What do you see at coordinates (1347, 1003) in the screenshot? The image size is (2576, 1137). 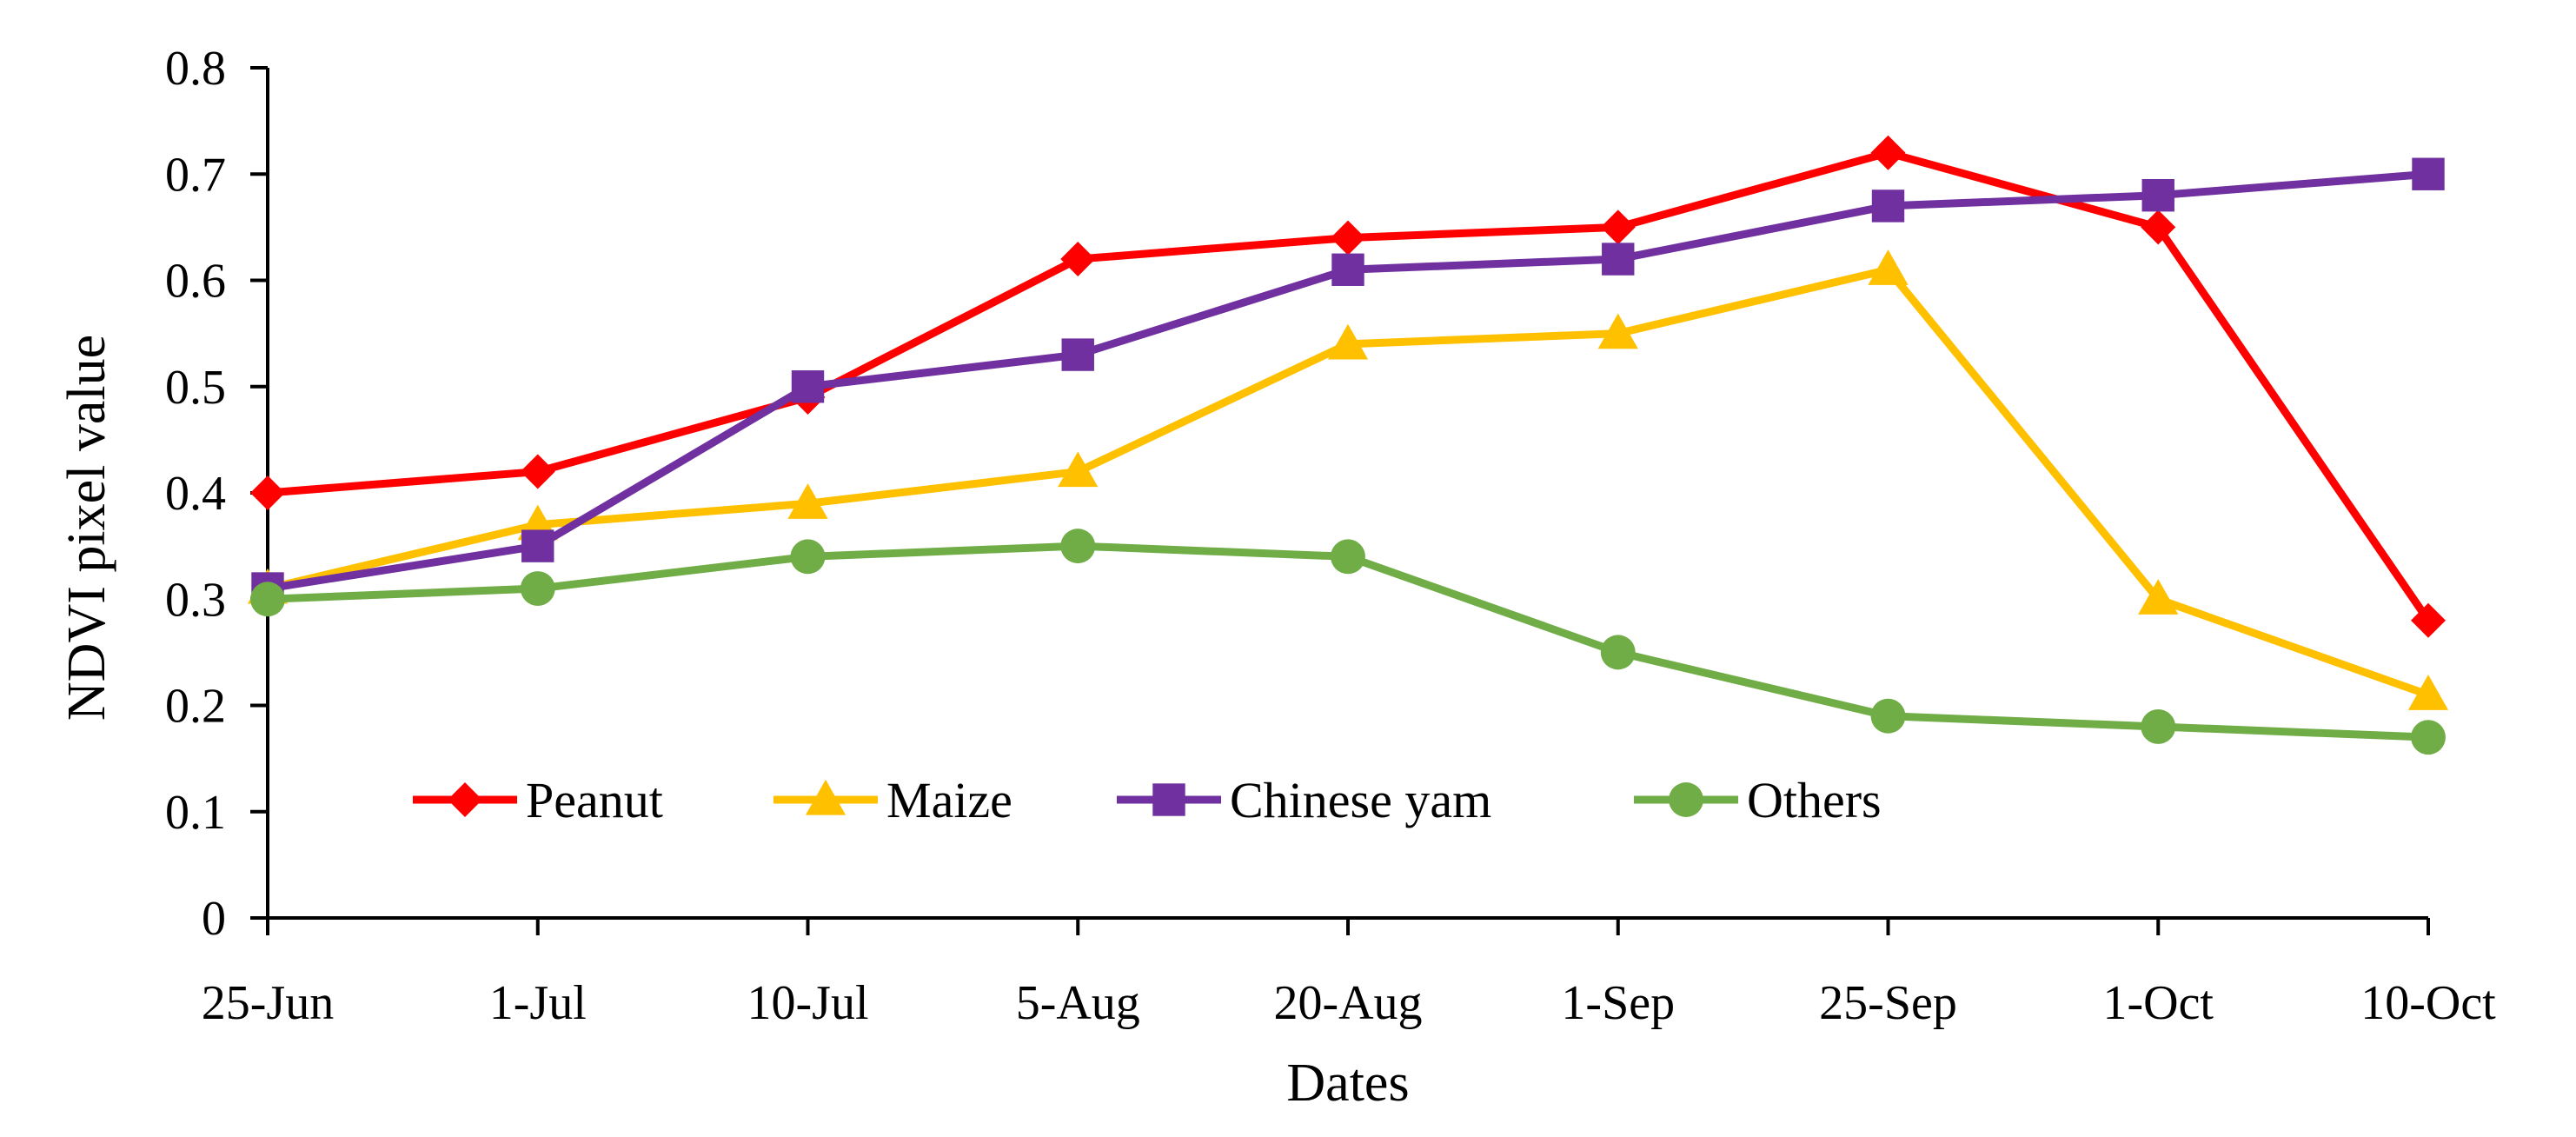 I see `x-tick-label: 20-Aug` at bounding box center [1347, 1003].